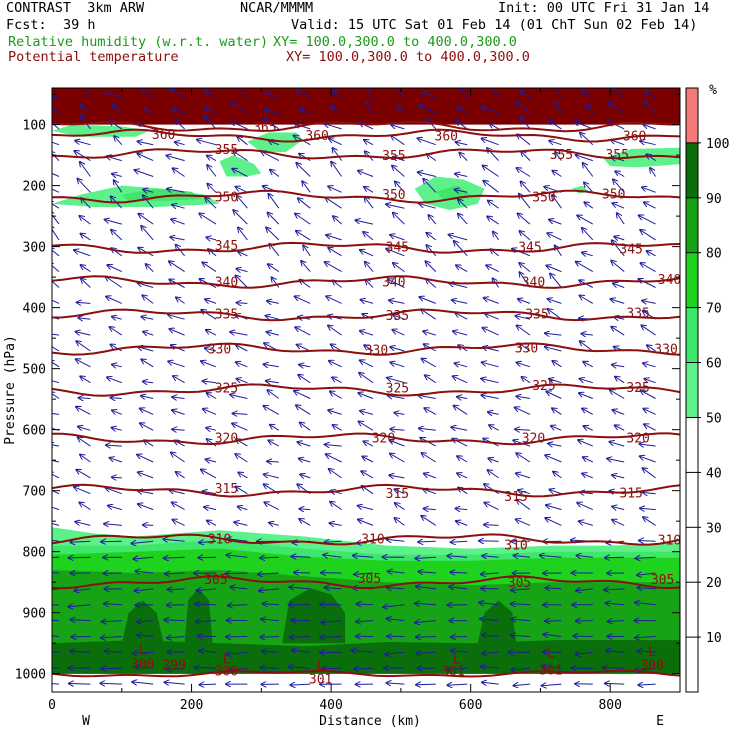 Image resolution: width=740 pixels, height=740 pixels. What do you see at coordinates (714, 364) in the screenshot?
I see `colorbar-label: 60` at bounding box center [714, 364].